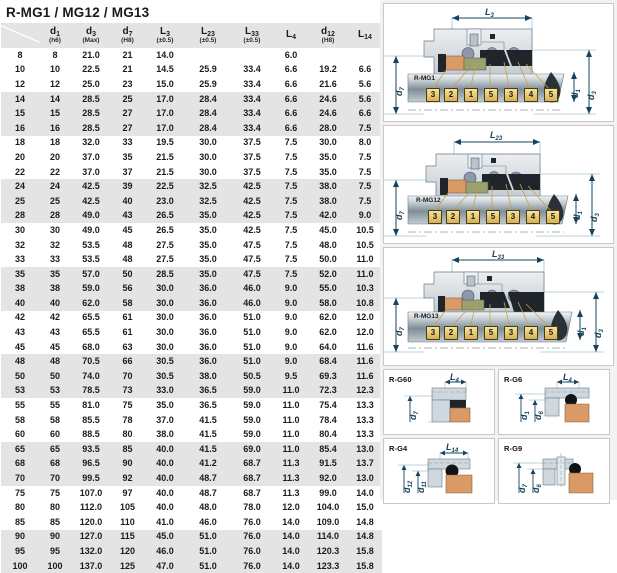  I want to click on dimension-label-length-2: L23, so click(496, 136).